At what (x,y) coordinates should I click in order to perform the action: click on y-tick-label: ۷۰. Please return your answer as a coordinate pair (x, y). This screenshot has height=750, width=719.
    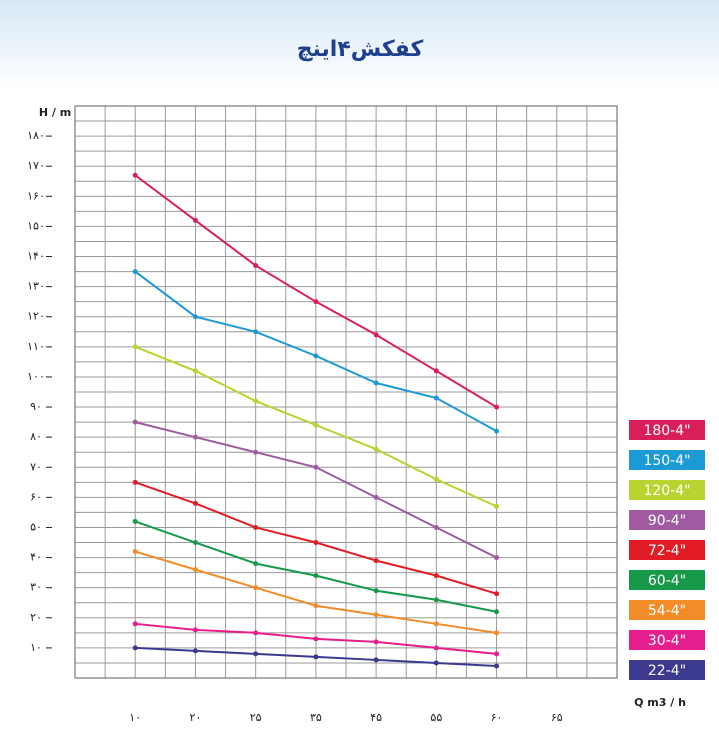
    Looking at the image, I should click on (36, 466).